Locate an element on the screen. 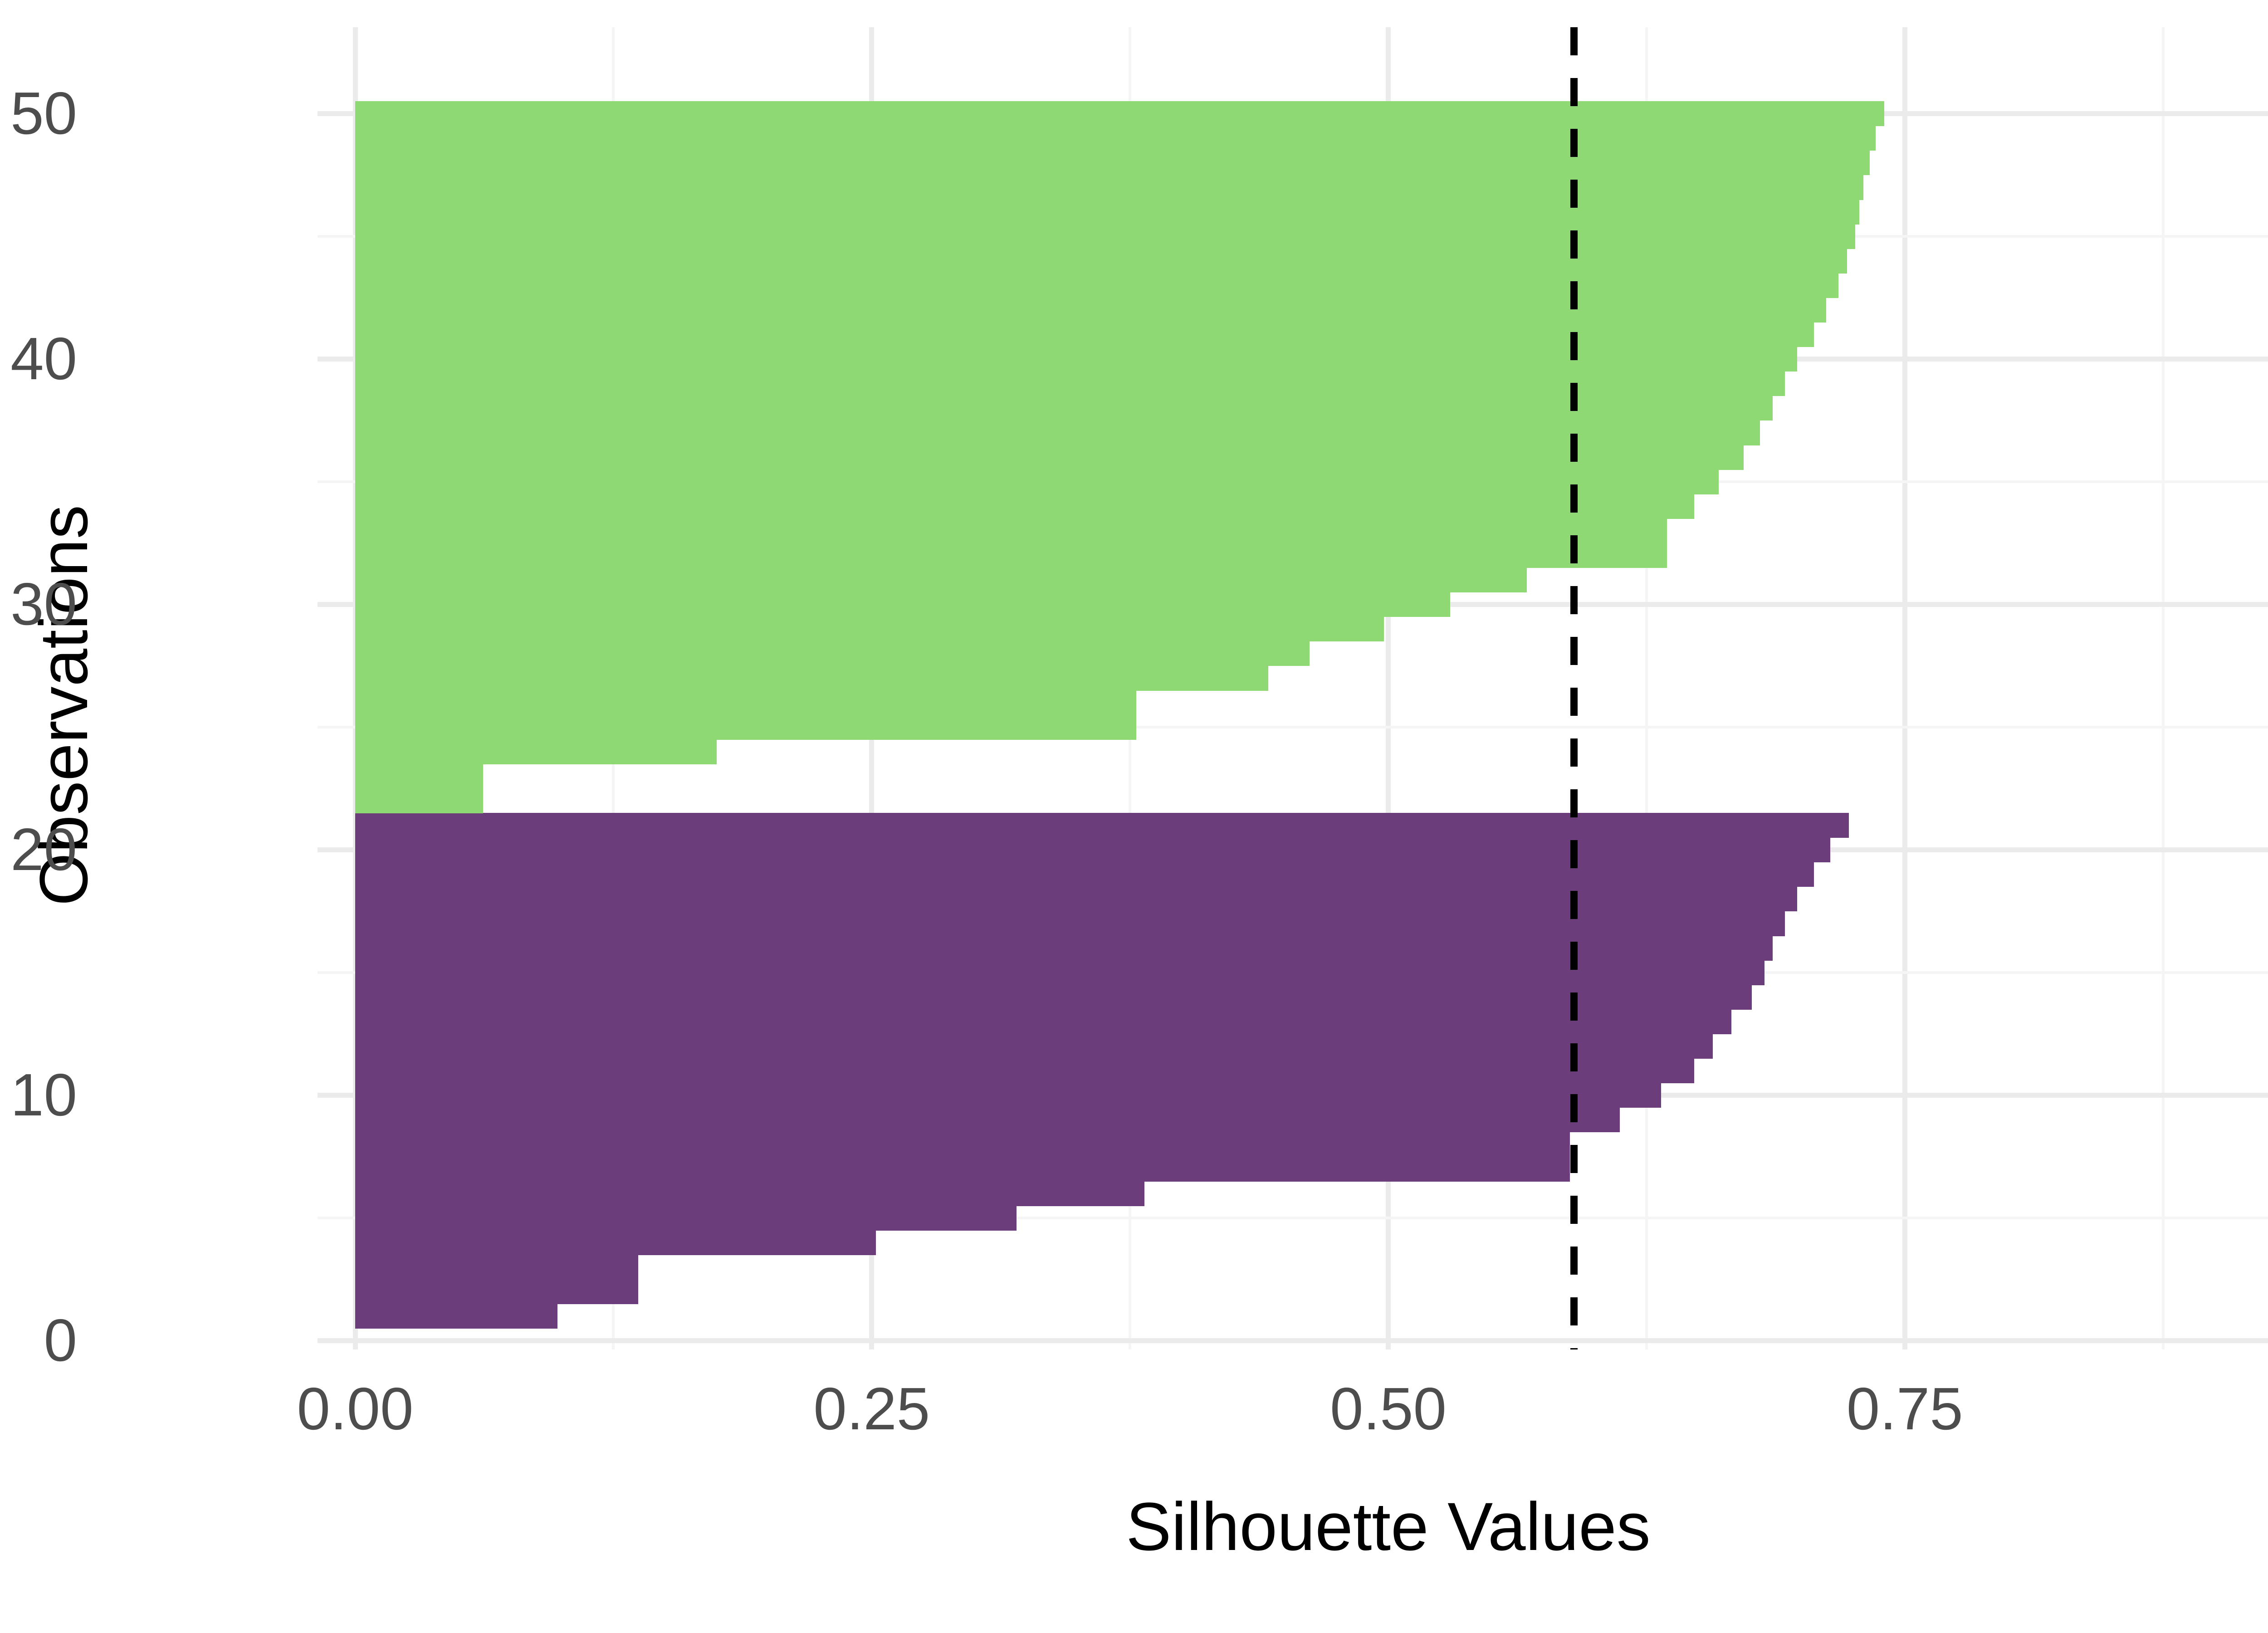 The width and height of the screenshot is (2268, 1633). y-axis-tick-label: 40 is located at coordinates (44, 358).